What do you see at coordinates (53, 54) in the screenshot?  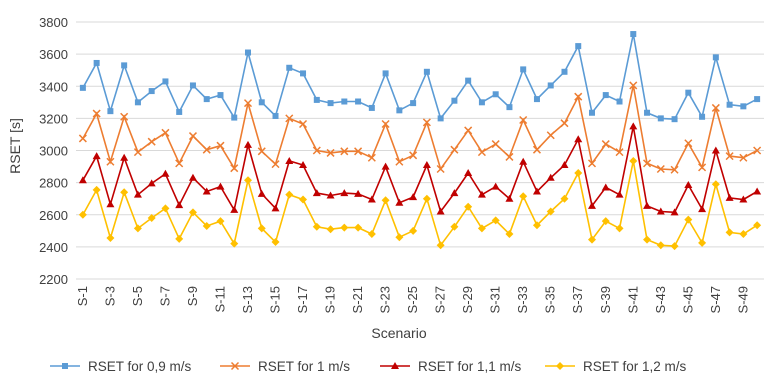 I see `y-tick-label: 3600` at bounding box center [53, 54].